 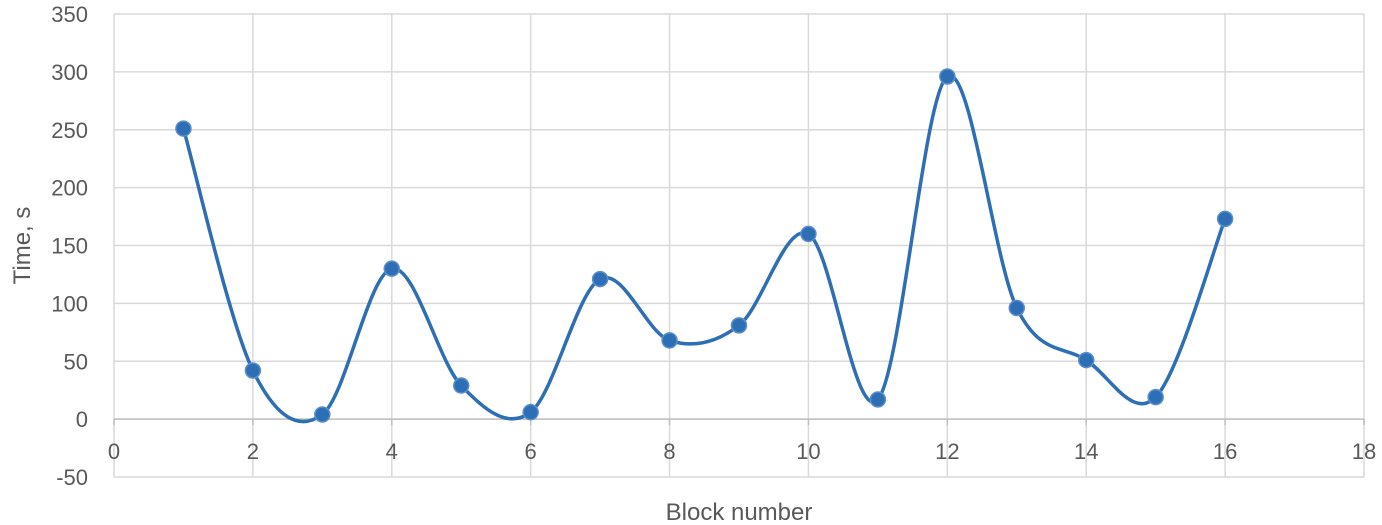 I want to click on x-tick-label: 16, so click(x=1225, y=451).